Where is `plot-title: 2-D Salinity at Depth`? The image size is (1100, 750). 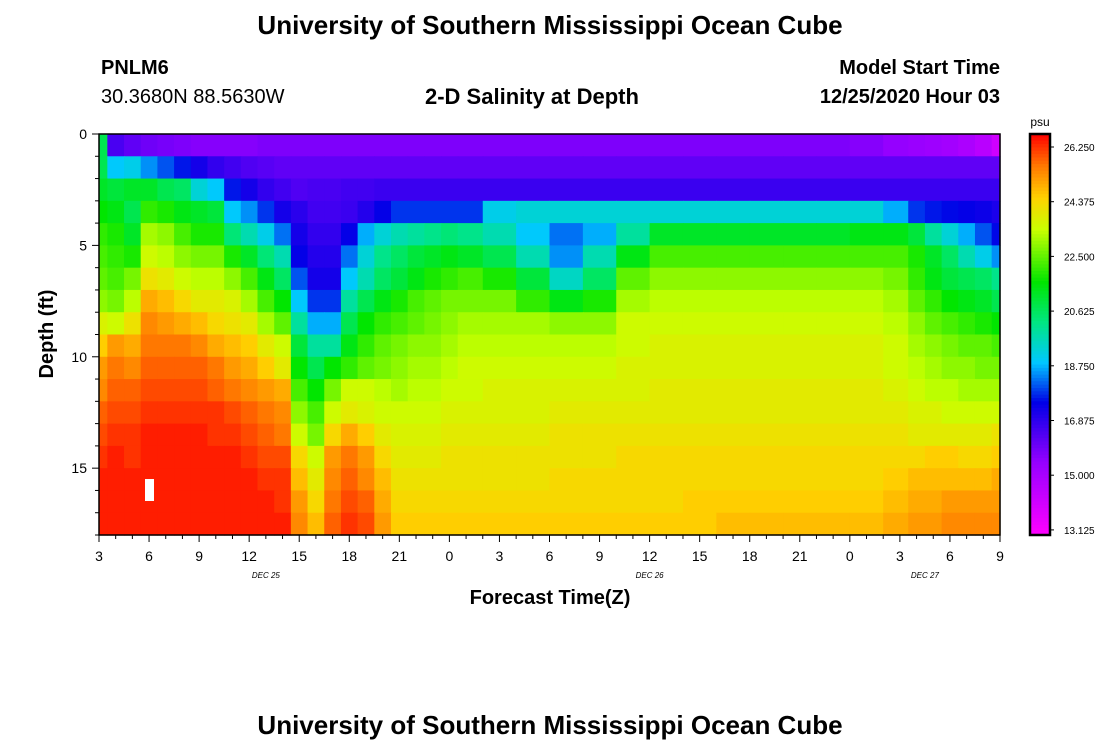
plot-title: 2-D Salinity at Depth is located at coordinates (532, 96).